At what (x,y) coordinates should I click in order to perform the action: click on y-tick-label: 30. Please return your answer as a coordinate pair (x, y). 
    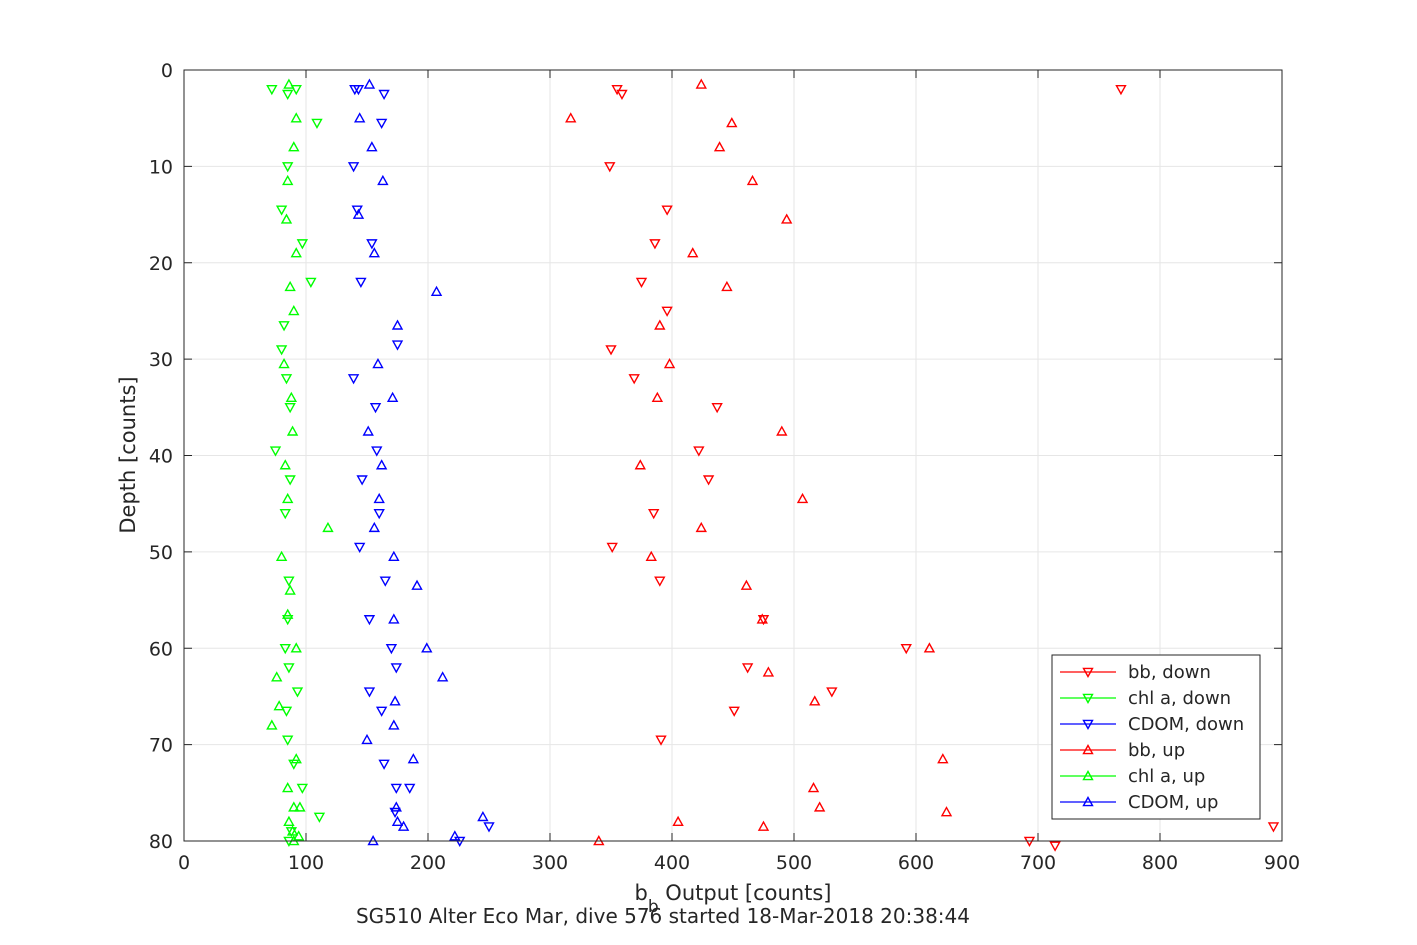
    Looking at the image, I should click on (161, 360).